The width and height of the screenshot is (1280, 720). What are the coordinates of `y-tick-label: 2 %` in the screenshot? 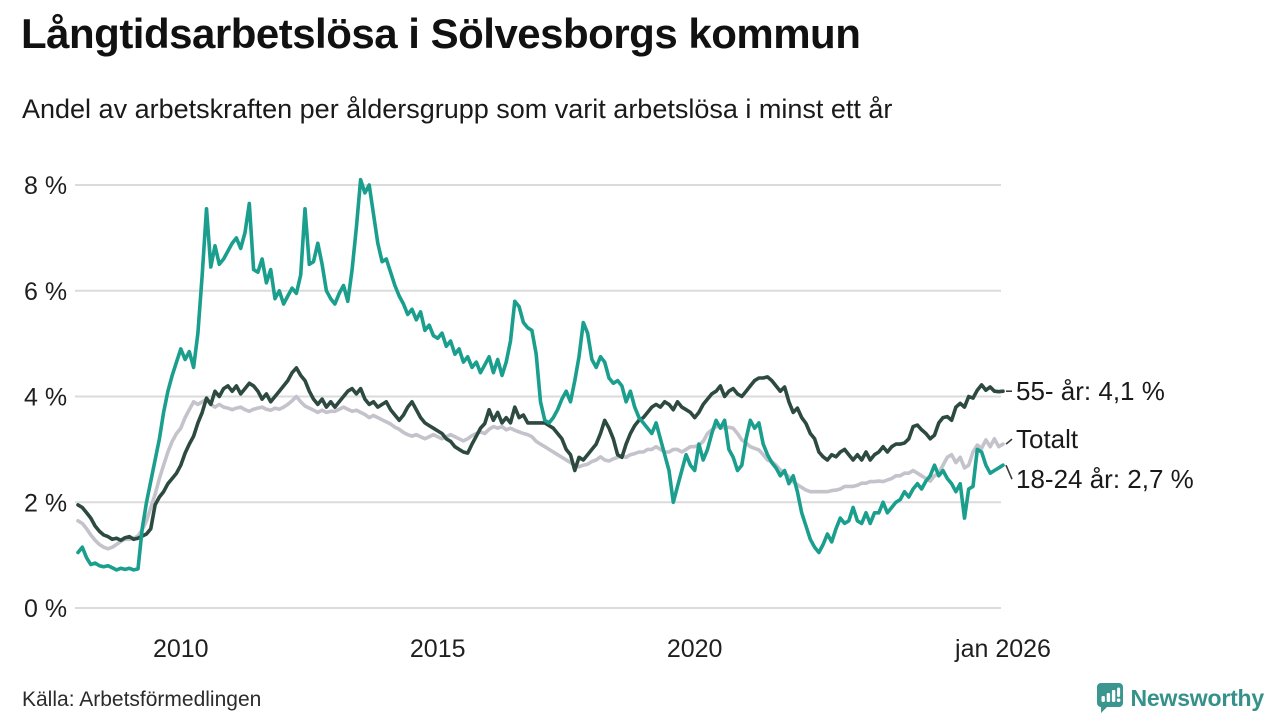 It's located at (45, 503).